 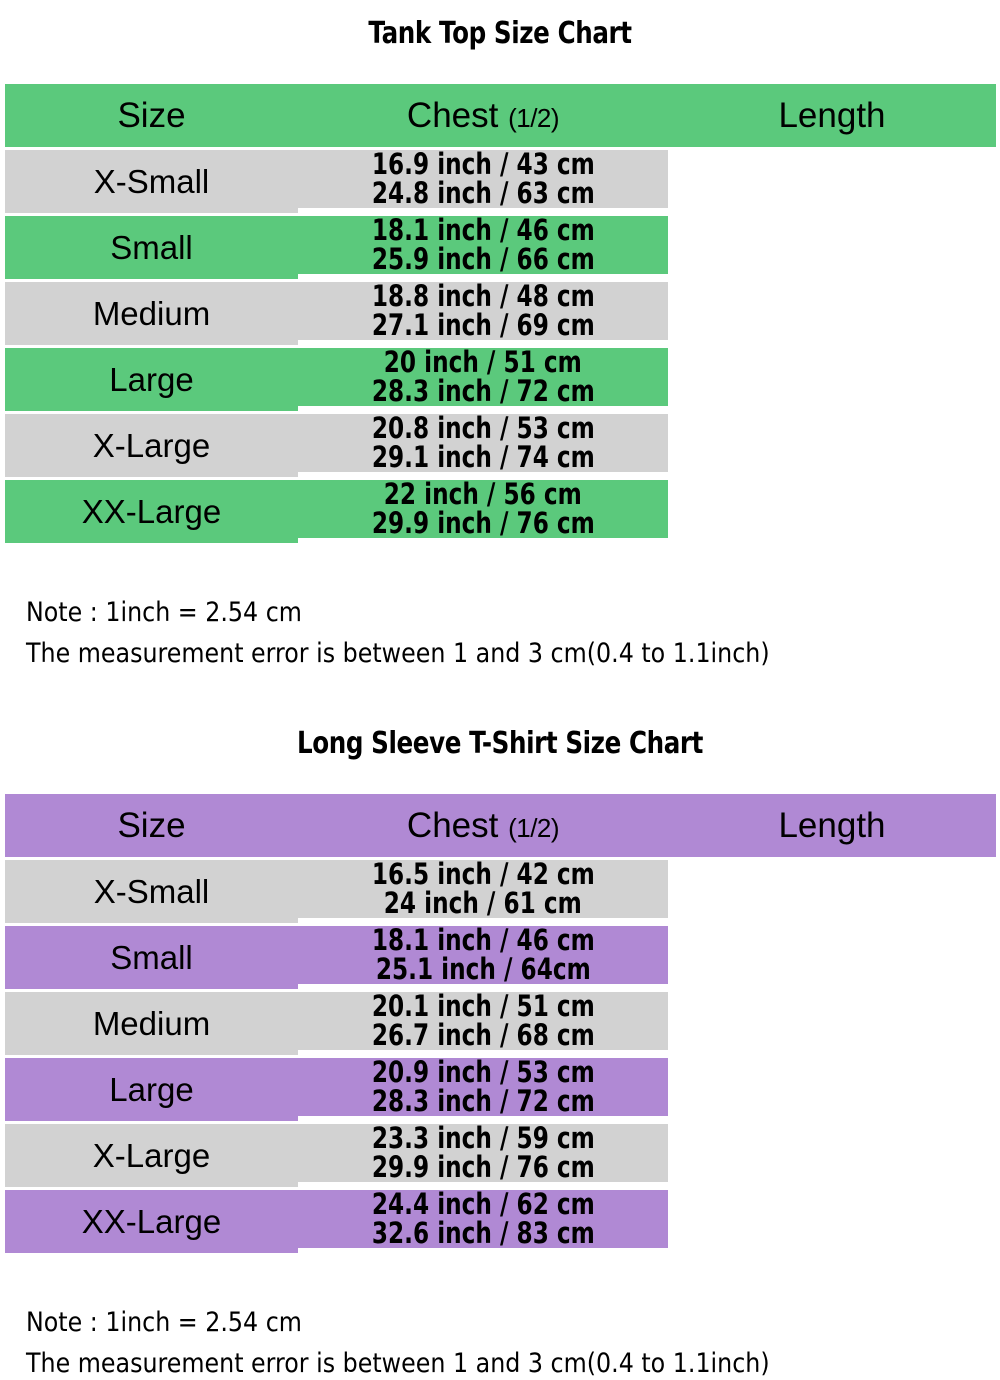 I want to click on cell-chest: 20.8 inch / 53 cm, so click(x=483, y=428).